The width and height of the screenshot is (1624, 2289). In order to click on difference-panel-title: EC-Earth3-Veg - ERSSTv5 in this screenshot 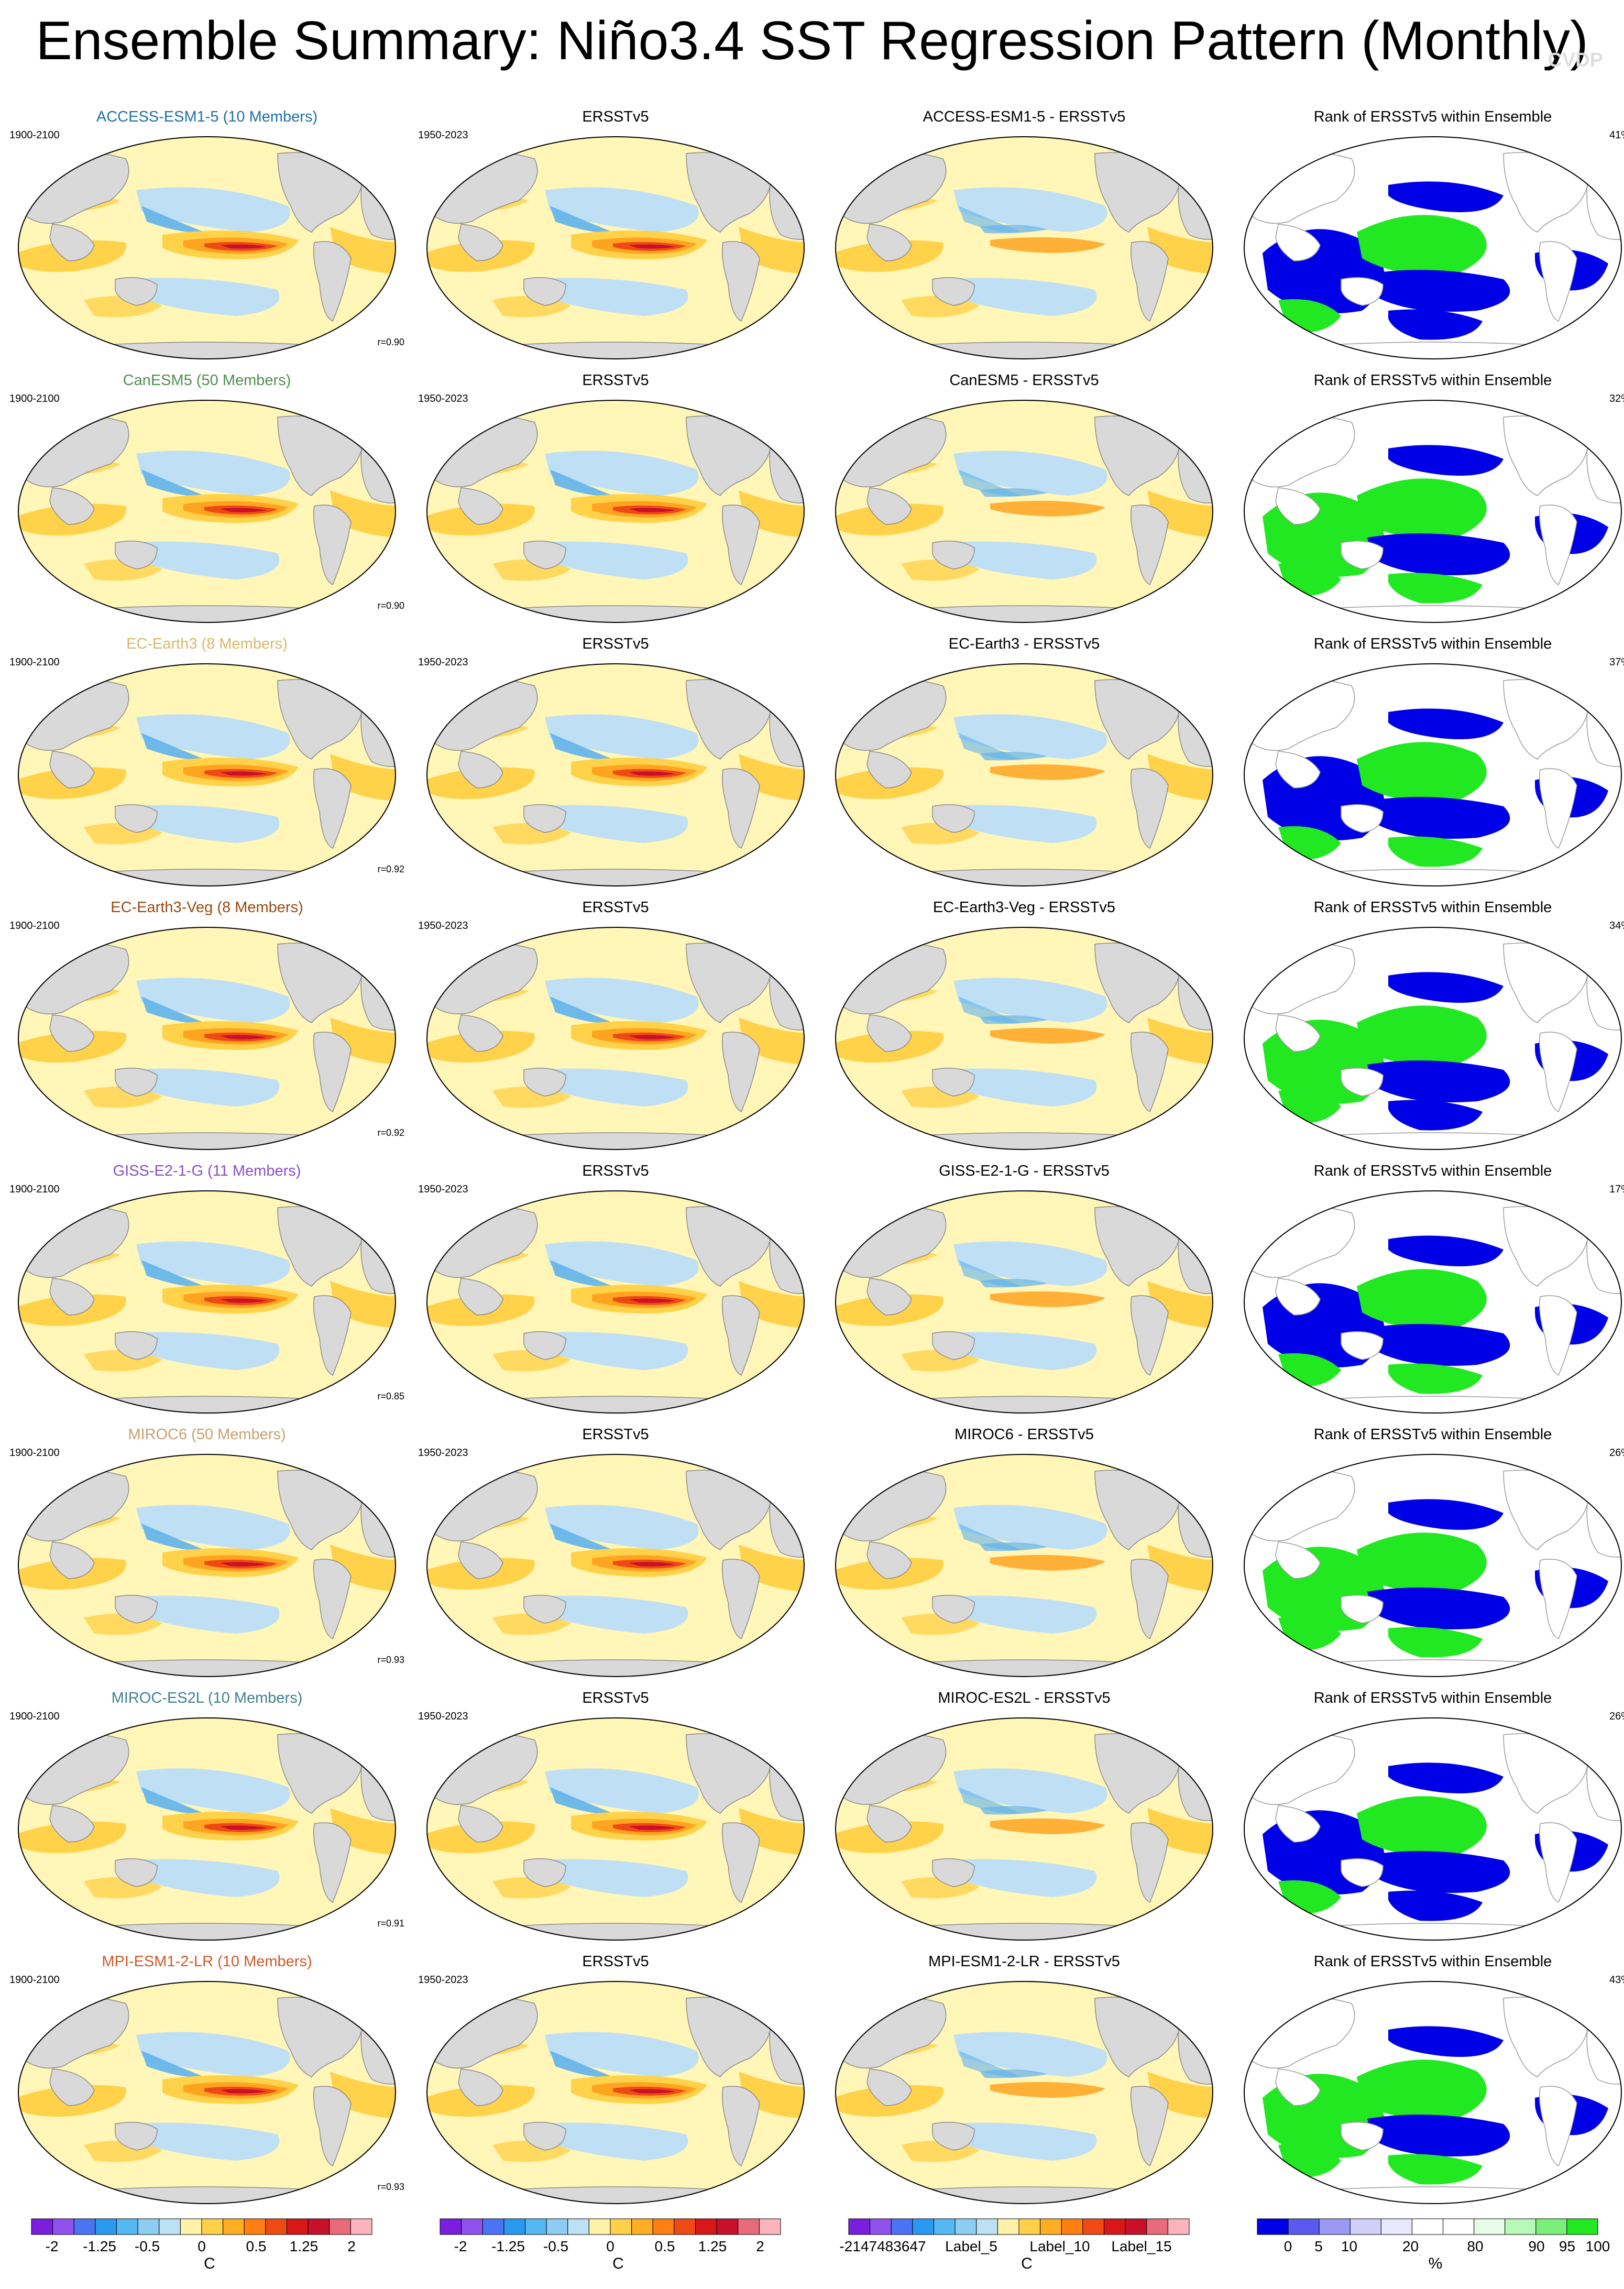, I will do `click(1024, 907)`.